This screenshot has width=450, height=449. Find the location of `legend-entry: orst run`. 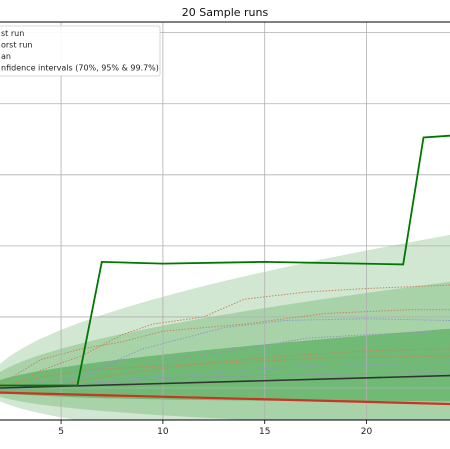

legend-entry: orst run is located at coordinates (16, 45).